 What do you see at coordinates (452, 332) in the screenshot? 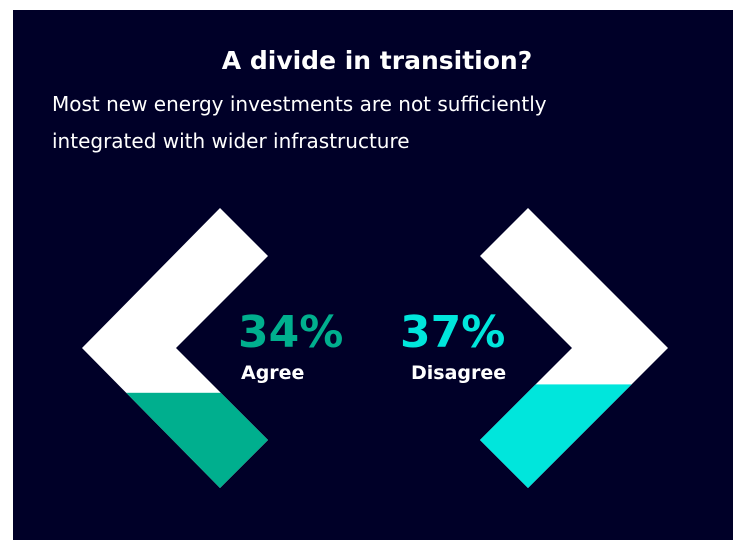
I see `value-label: 37%` at bounding box center [452, 332].